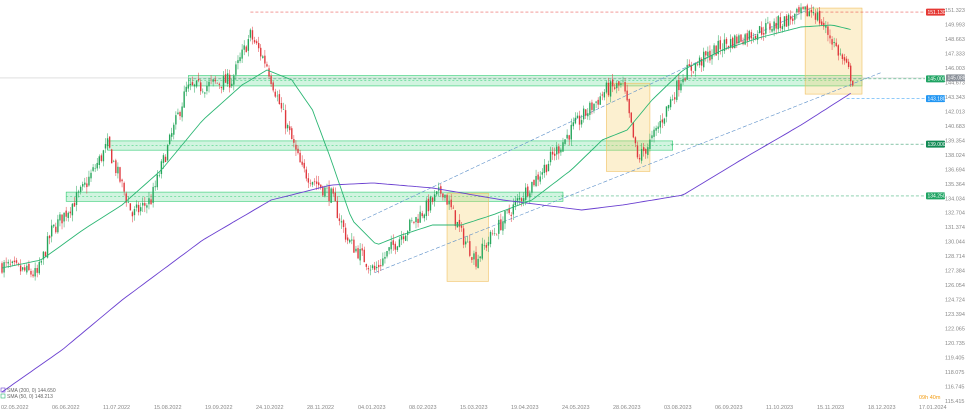 Image resolution: width=972 pixels, height=420 pixels. Describe the element at coordinates (937, 197) in the screenshot. I see `level-tag-label: 134.250` at that location.